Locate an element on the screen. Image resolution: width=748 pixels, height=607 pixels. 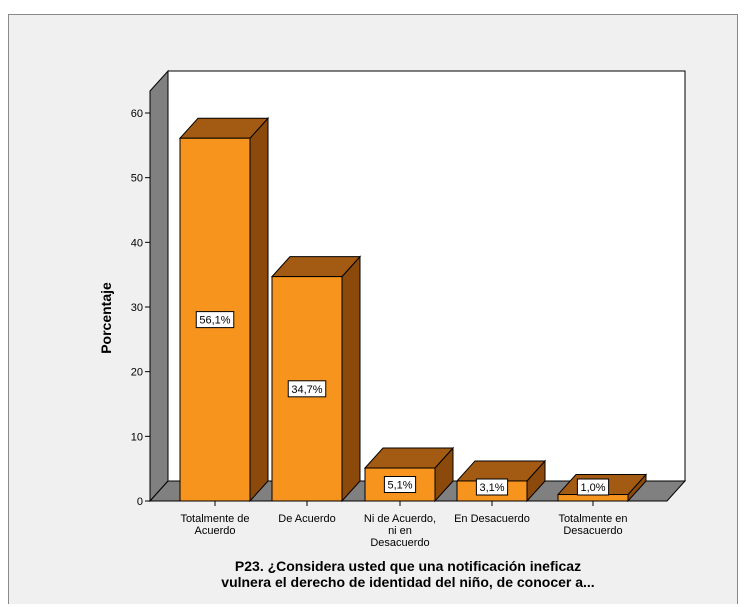
bar: 5,1% is located at coordinates (409, 474).